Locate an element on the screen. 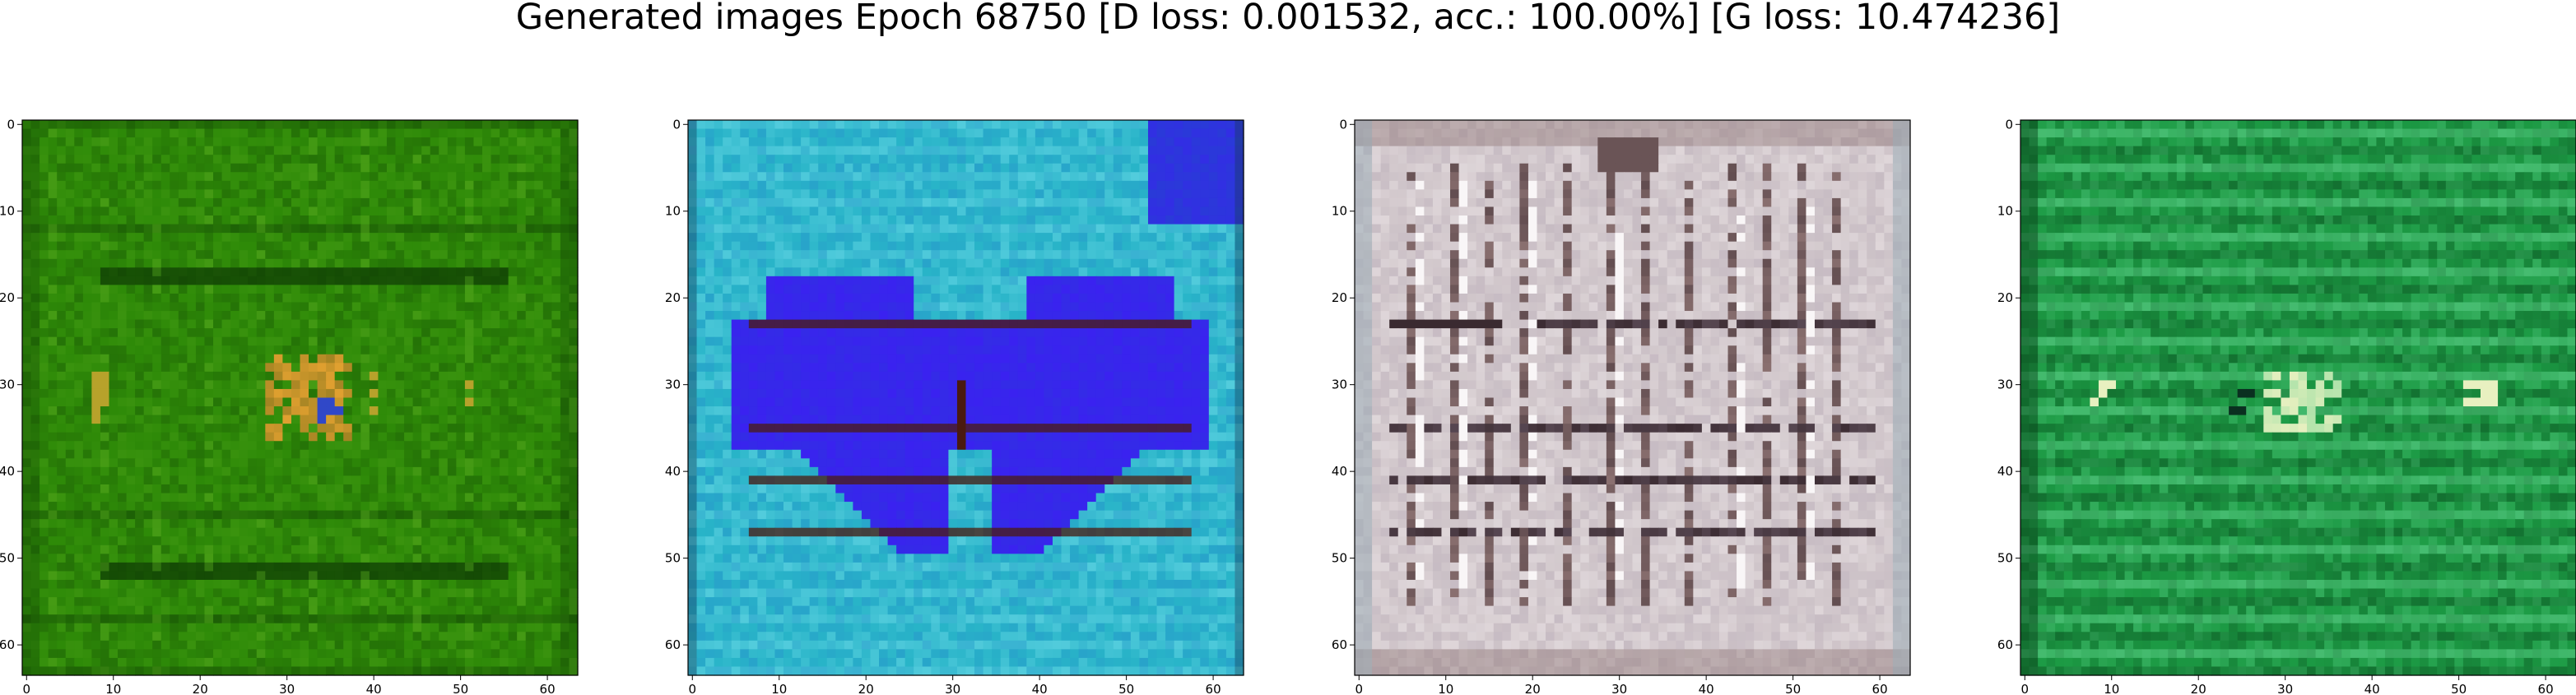 Image resolution: width=2576 pixels, height=695 pixels. y-tick-label: 30 is located at coordinates (7, 385).